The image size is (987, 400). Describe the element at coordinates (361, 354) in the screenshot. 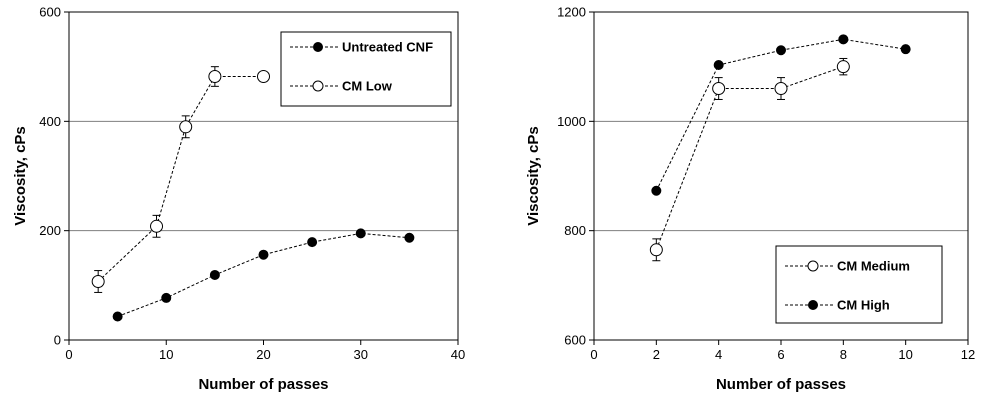

I see `left-x-tick-label: 30` at that location.